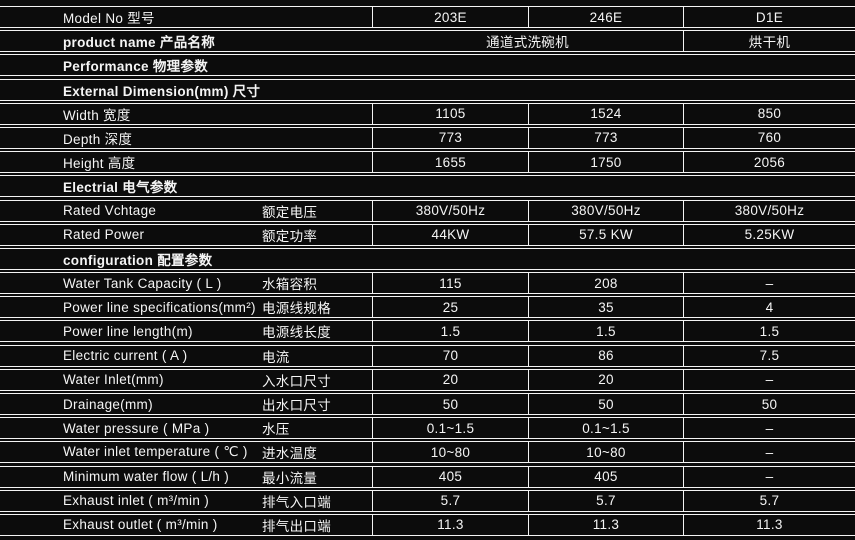 Image resolution: width=855 pixels, height=540 pixels. I want to click on table-row-model: Model No 型号 203E 246E D1E, so click(427, 17).